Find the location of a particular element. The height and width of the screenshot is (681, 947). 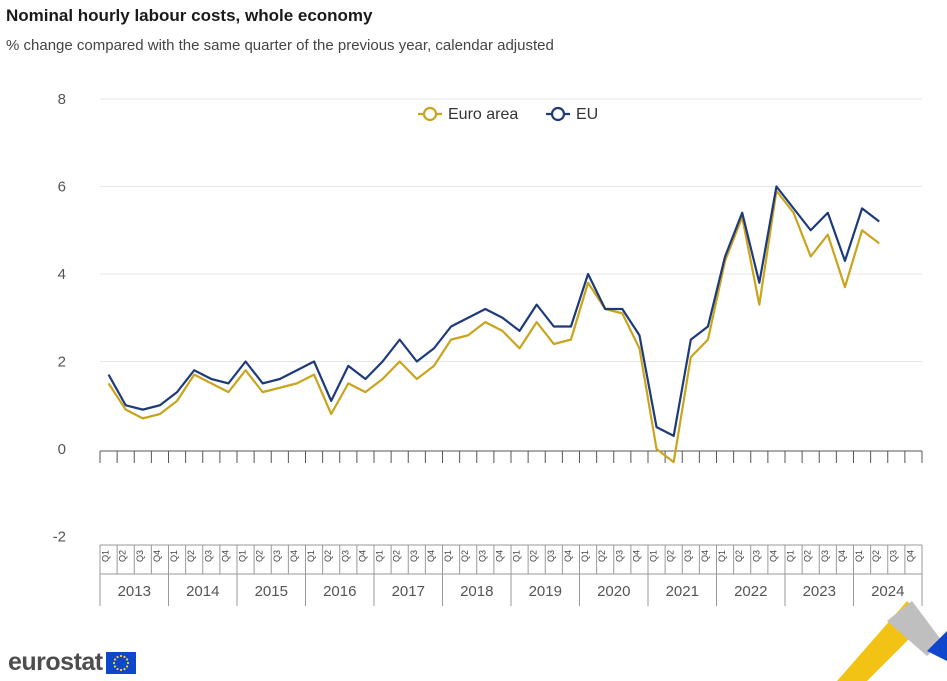

year-label: 2016 is located at coordinates (339, 591).